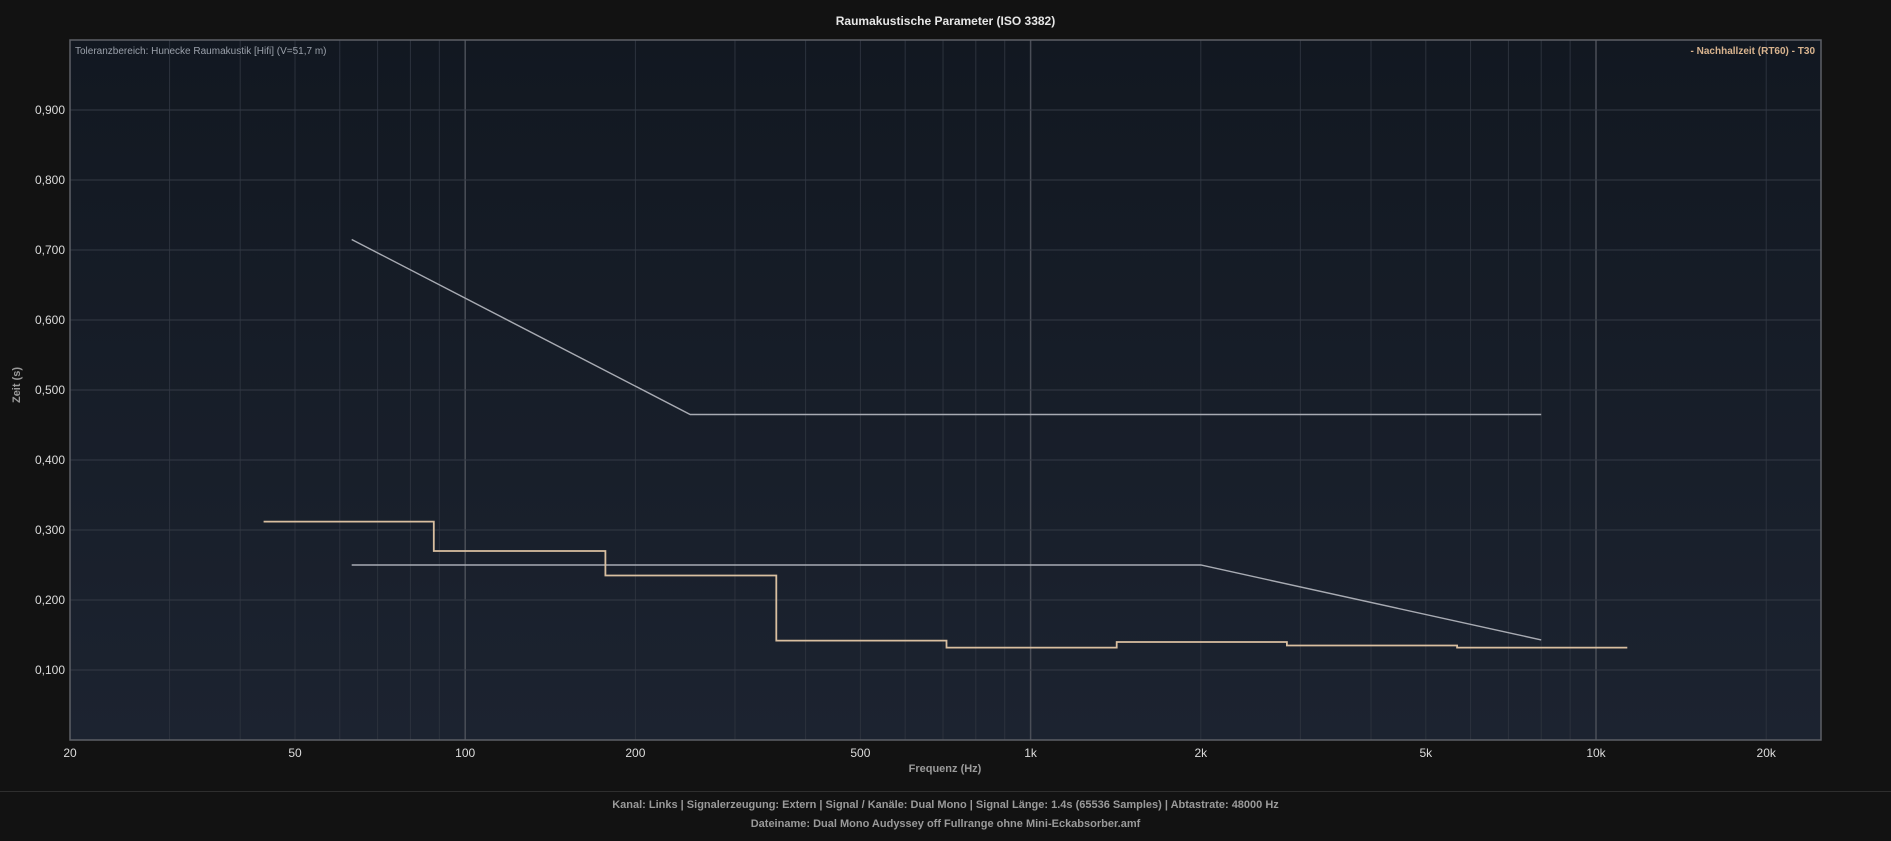  I want to click on y-tick-label: 0,100, so click(50, 670).